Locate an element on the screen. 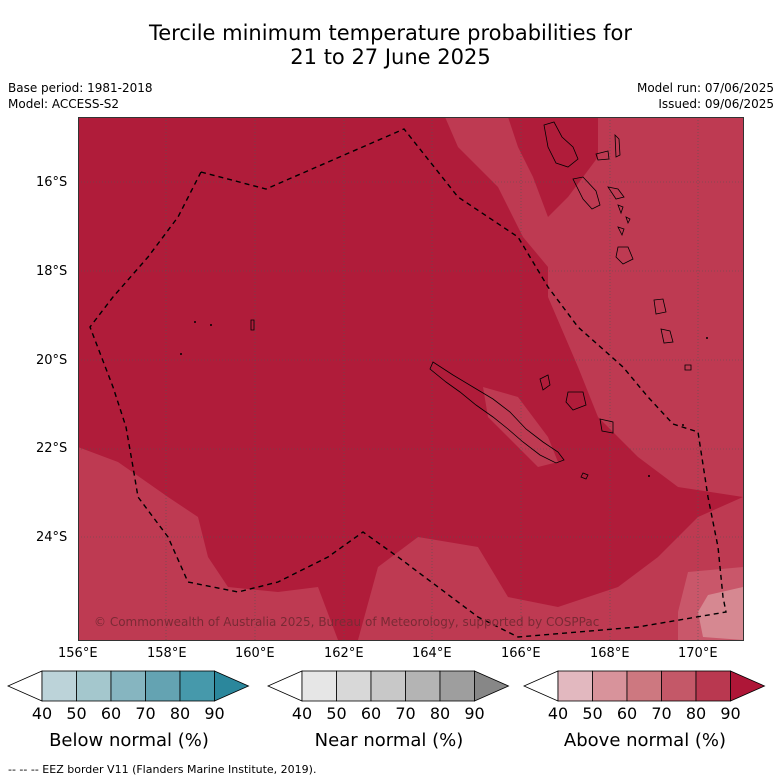  colorbar-above-tick: 60 is located at coordinates (627, 713).